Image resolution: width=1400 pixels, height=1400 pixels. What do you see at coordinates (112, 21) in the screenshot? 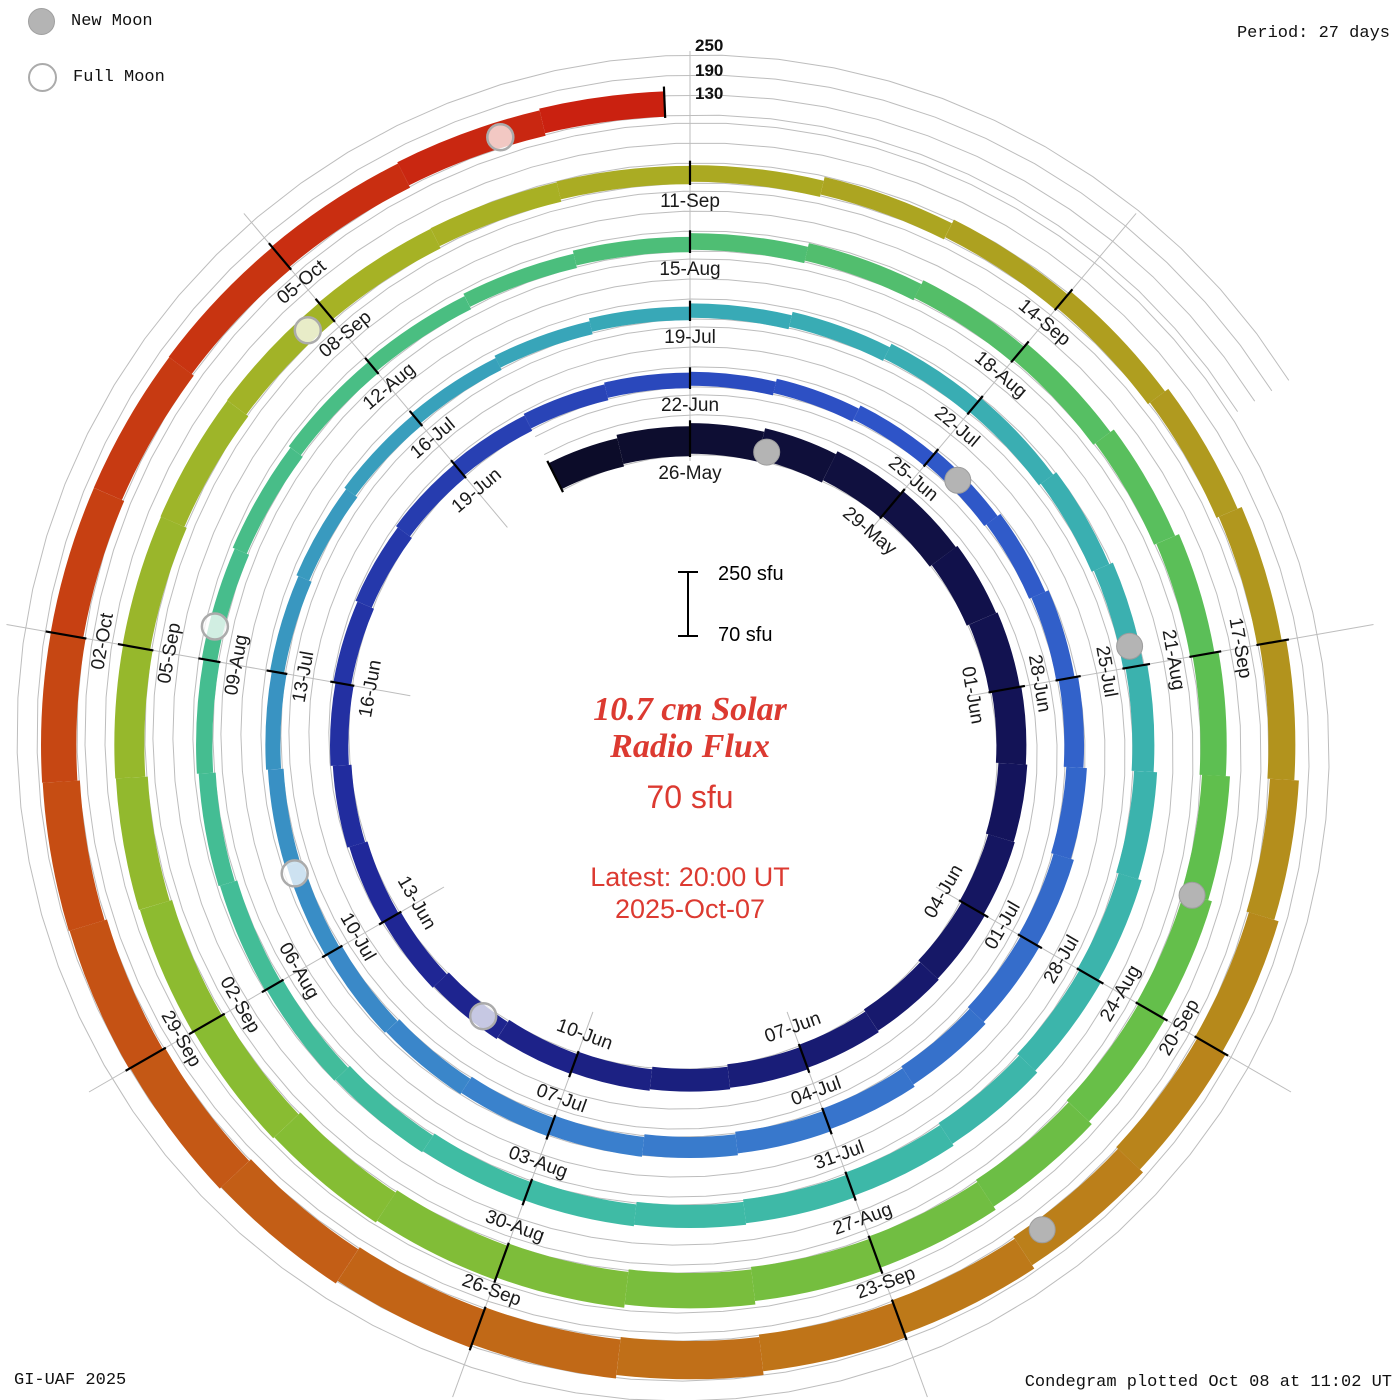
I see `new-moon-label: New Moon` at bounding box center [112, 21].